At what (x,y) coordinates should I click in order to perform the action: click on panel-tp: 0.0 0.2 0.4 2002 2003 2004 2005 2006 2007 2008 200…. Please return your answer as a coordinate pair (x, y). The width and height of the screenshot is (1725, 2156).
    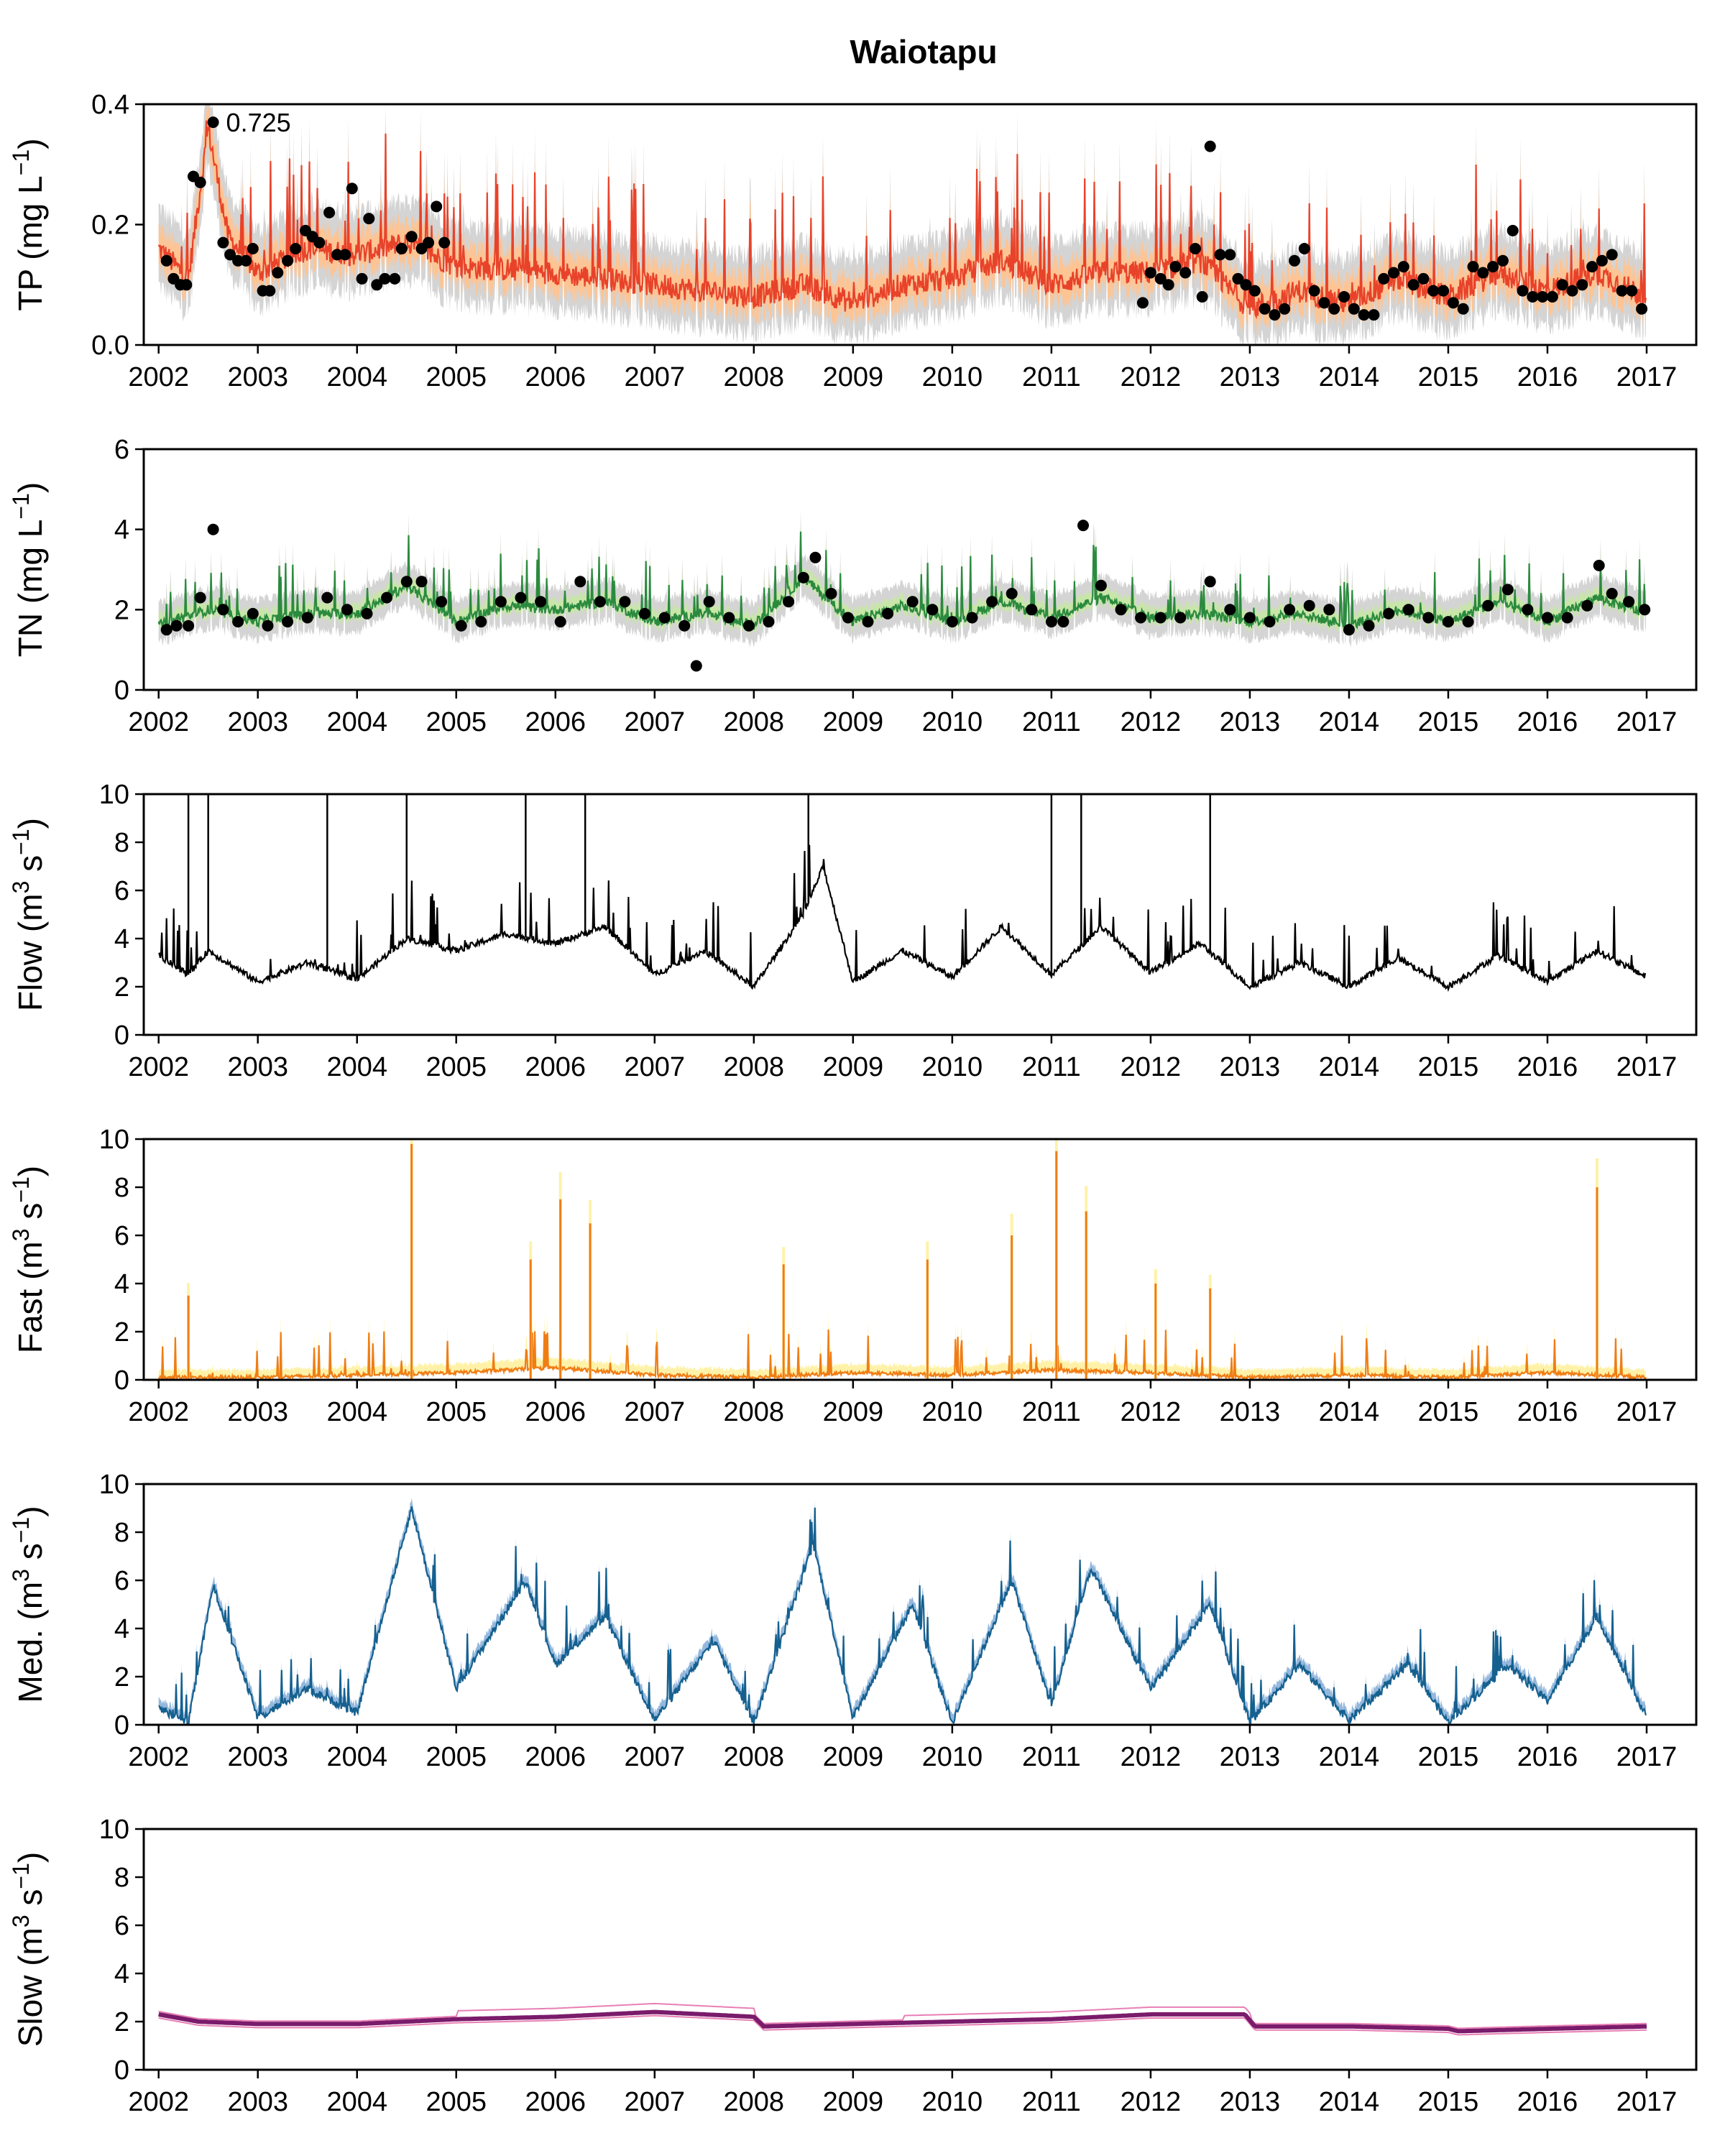
    Looking at the image, I should click on (853, 241).